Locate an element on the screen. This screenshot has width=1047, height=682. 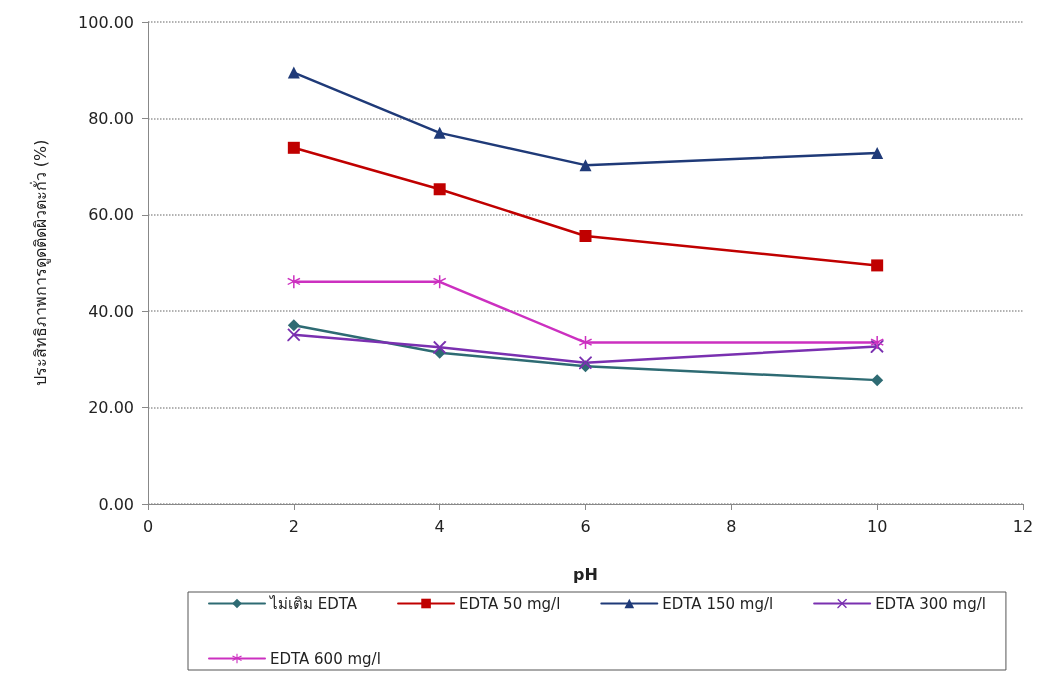
y-tick-label: 40.00 is located at coordinates (111, 311).